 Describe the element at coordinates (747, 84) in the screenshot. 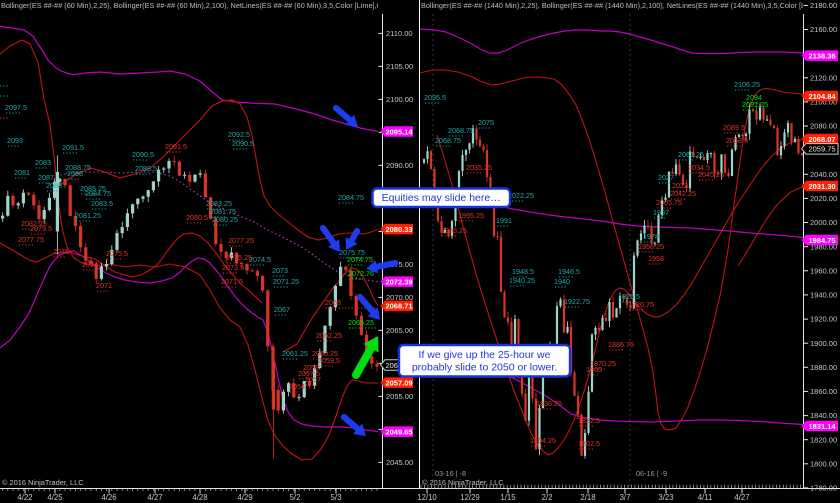

I see `svg-text: 2106.25` at that location.